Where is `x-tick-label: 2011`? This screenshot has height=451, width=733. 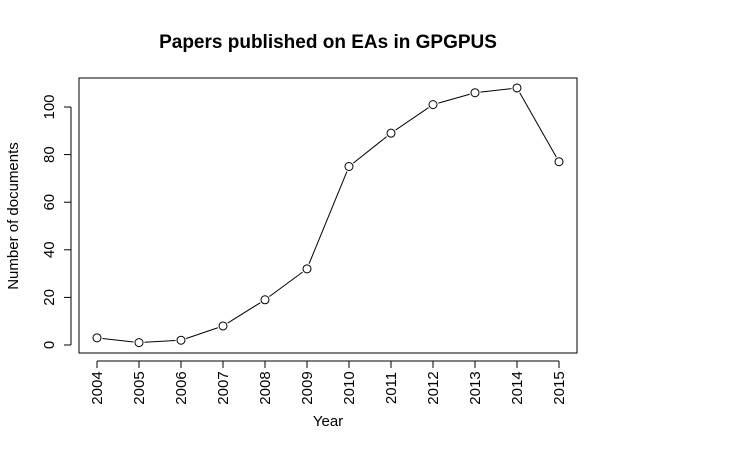
x-tick-label: 2011 is located at coordinates (391, 388).